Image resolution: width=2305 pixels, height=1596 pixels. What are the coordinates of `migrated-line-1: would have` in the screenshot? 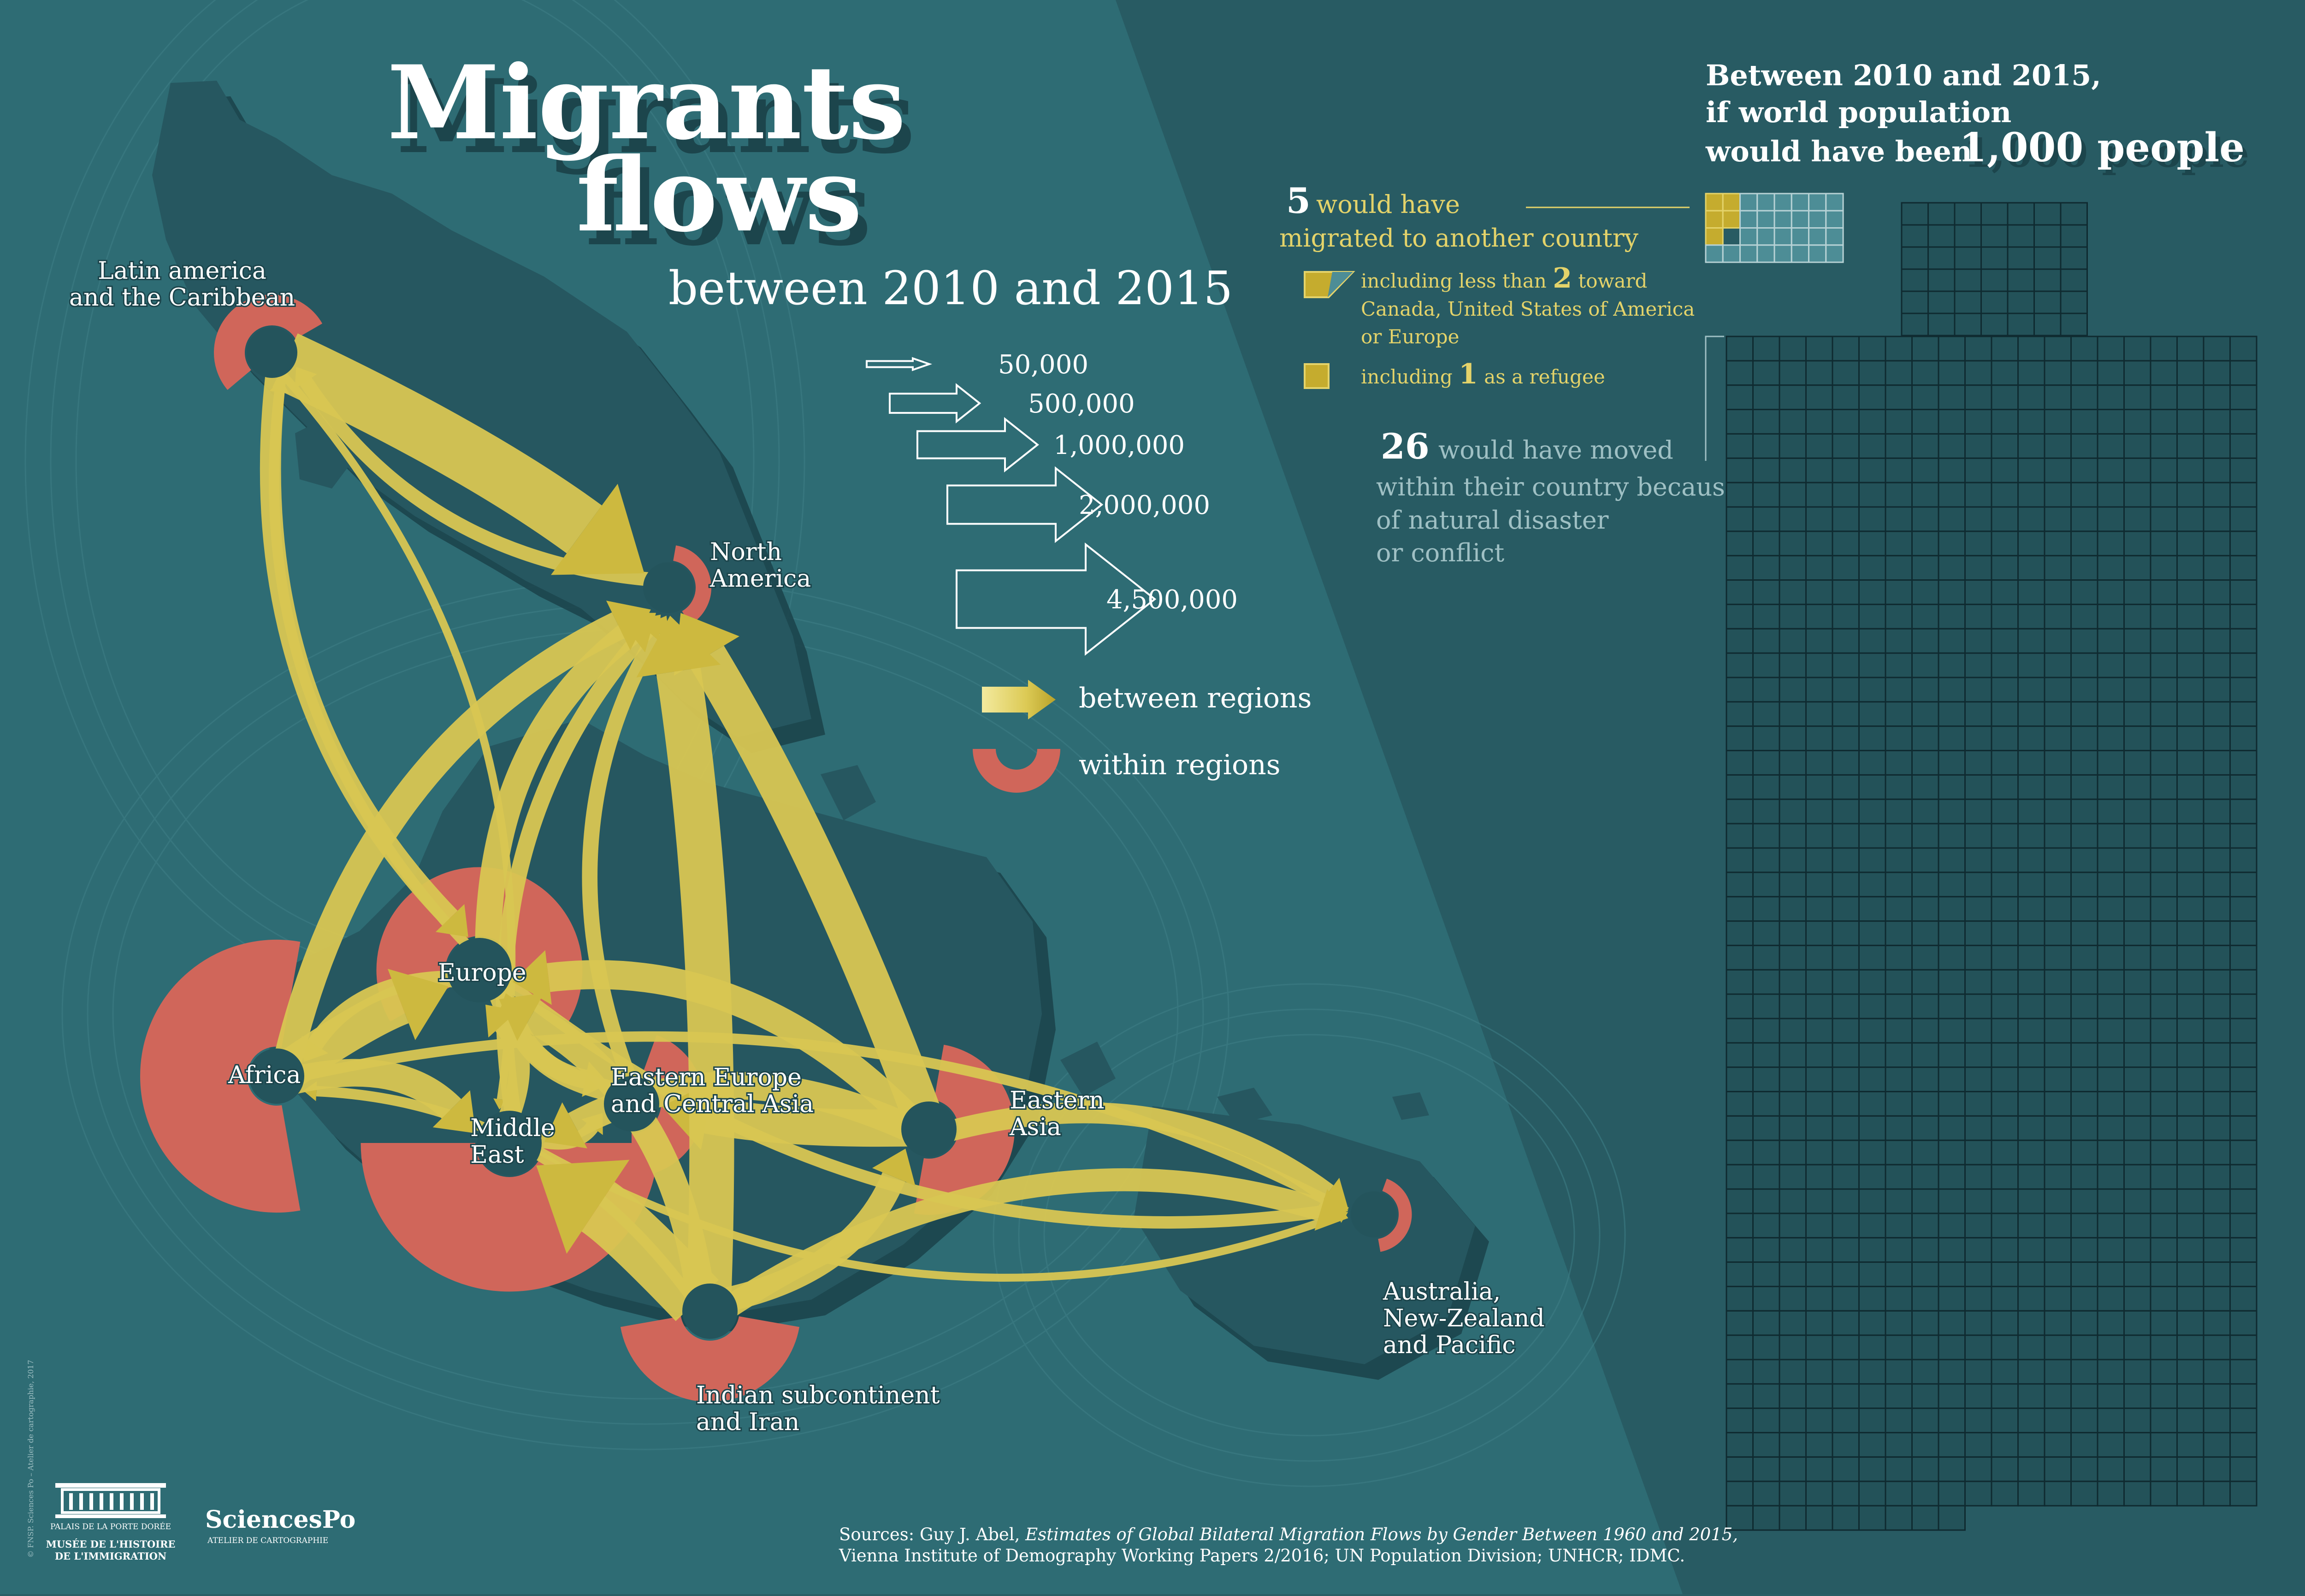 It's located at (1388, 204).